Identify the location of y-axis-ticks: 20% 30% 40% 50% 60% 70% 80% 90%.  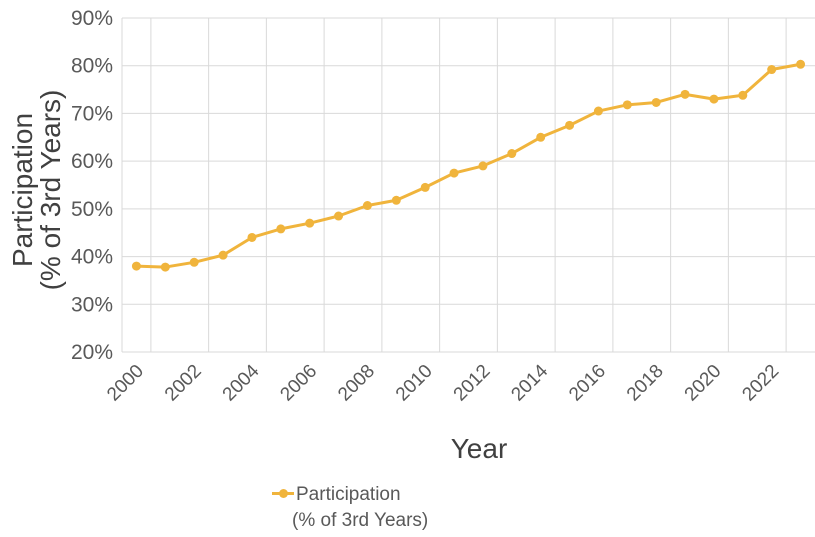
(92, 185).